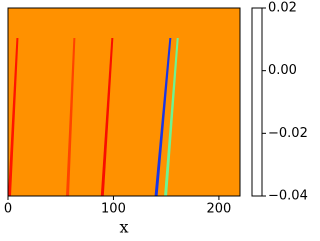  What do you see at coordinates (288, 196) in the screenshot?
I see `colorbar-tick-label: −0.04` at bounding box center [288, 196].